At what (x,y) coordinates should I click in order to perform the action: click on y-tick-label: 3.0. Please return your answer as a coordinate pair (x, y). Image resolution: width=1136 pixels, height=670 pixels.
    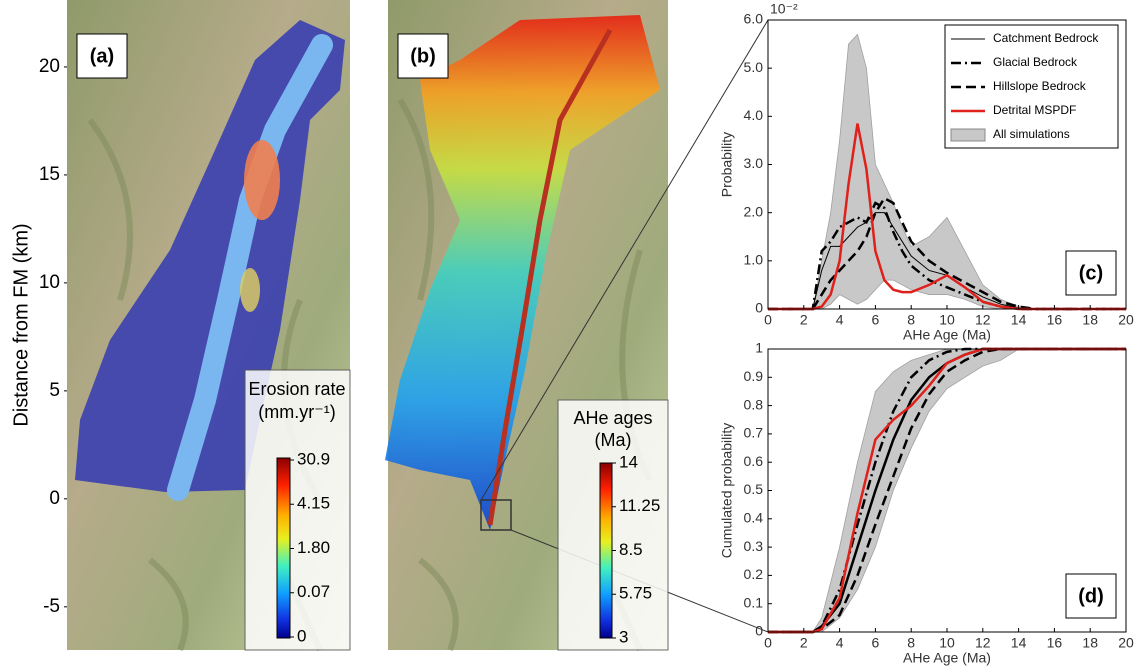
    Looking at the image, I should click on (754, 163).